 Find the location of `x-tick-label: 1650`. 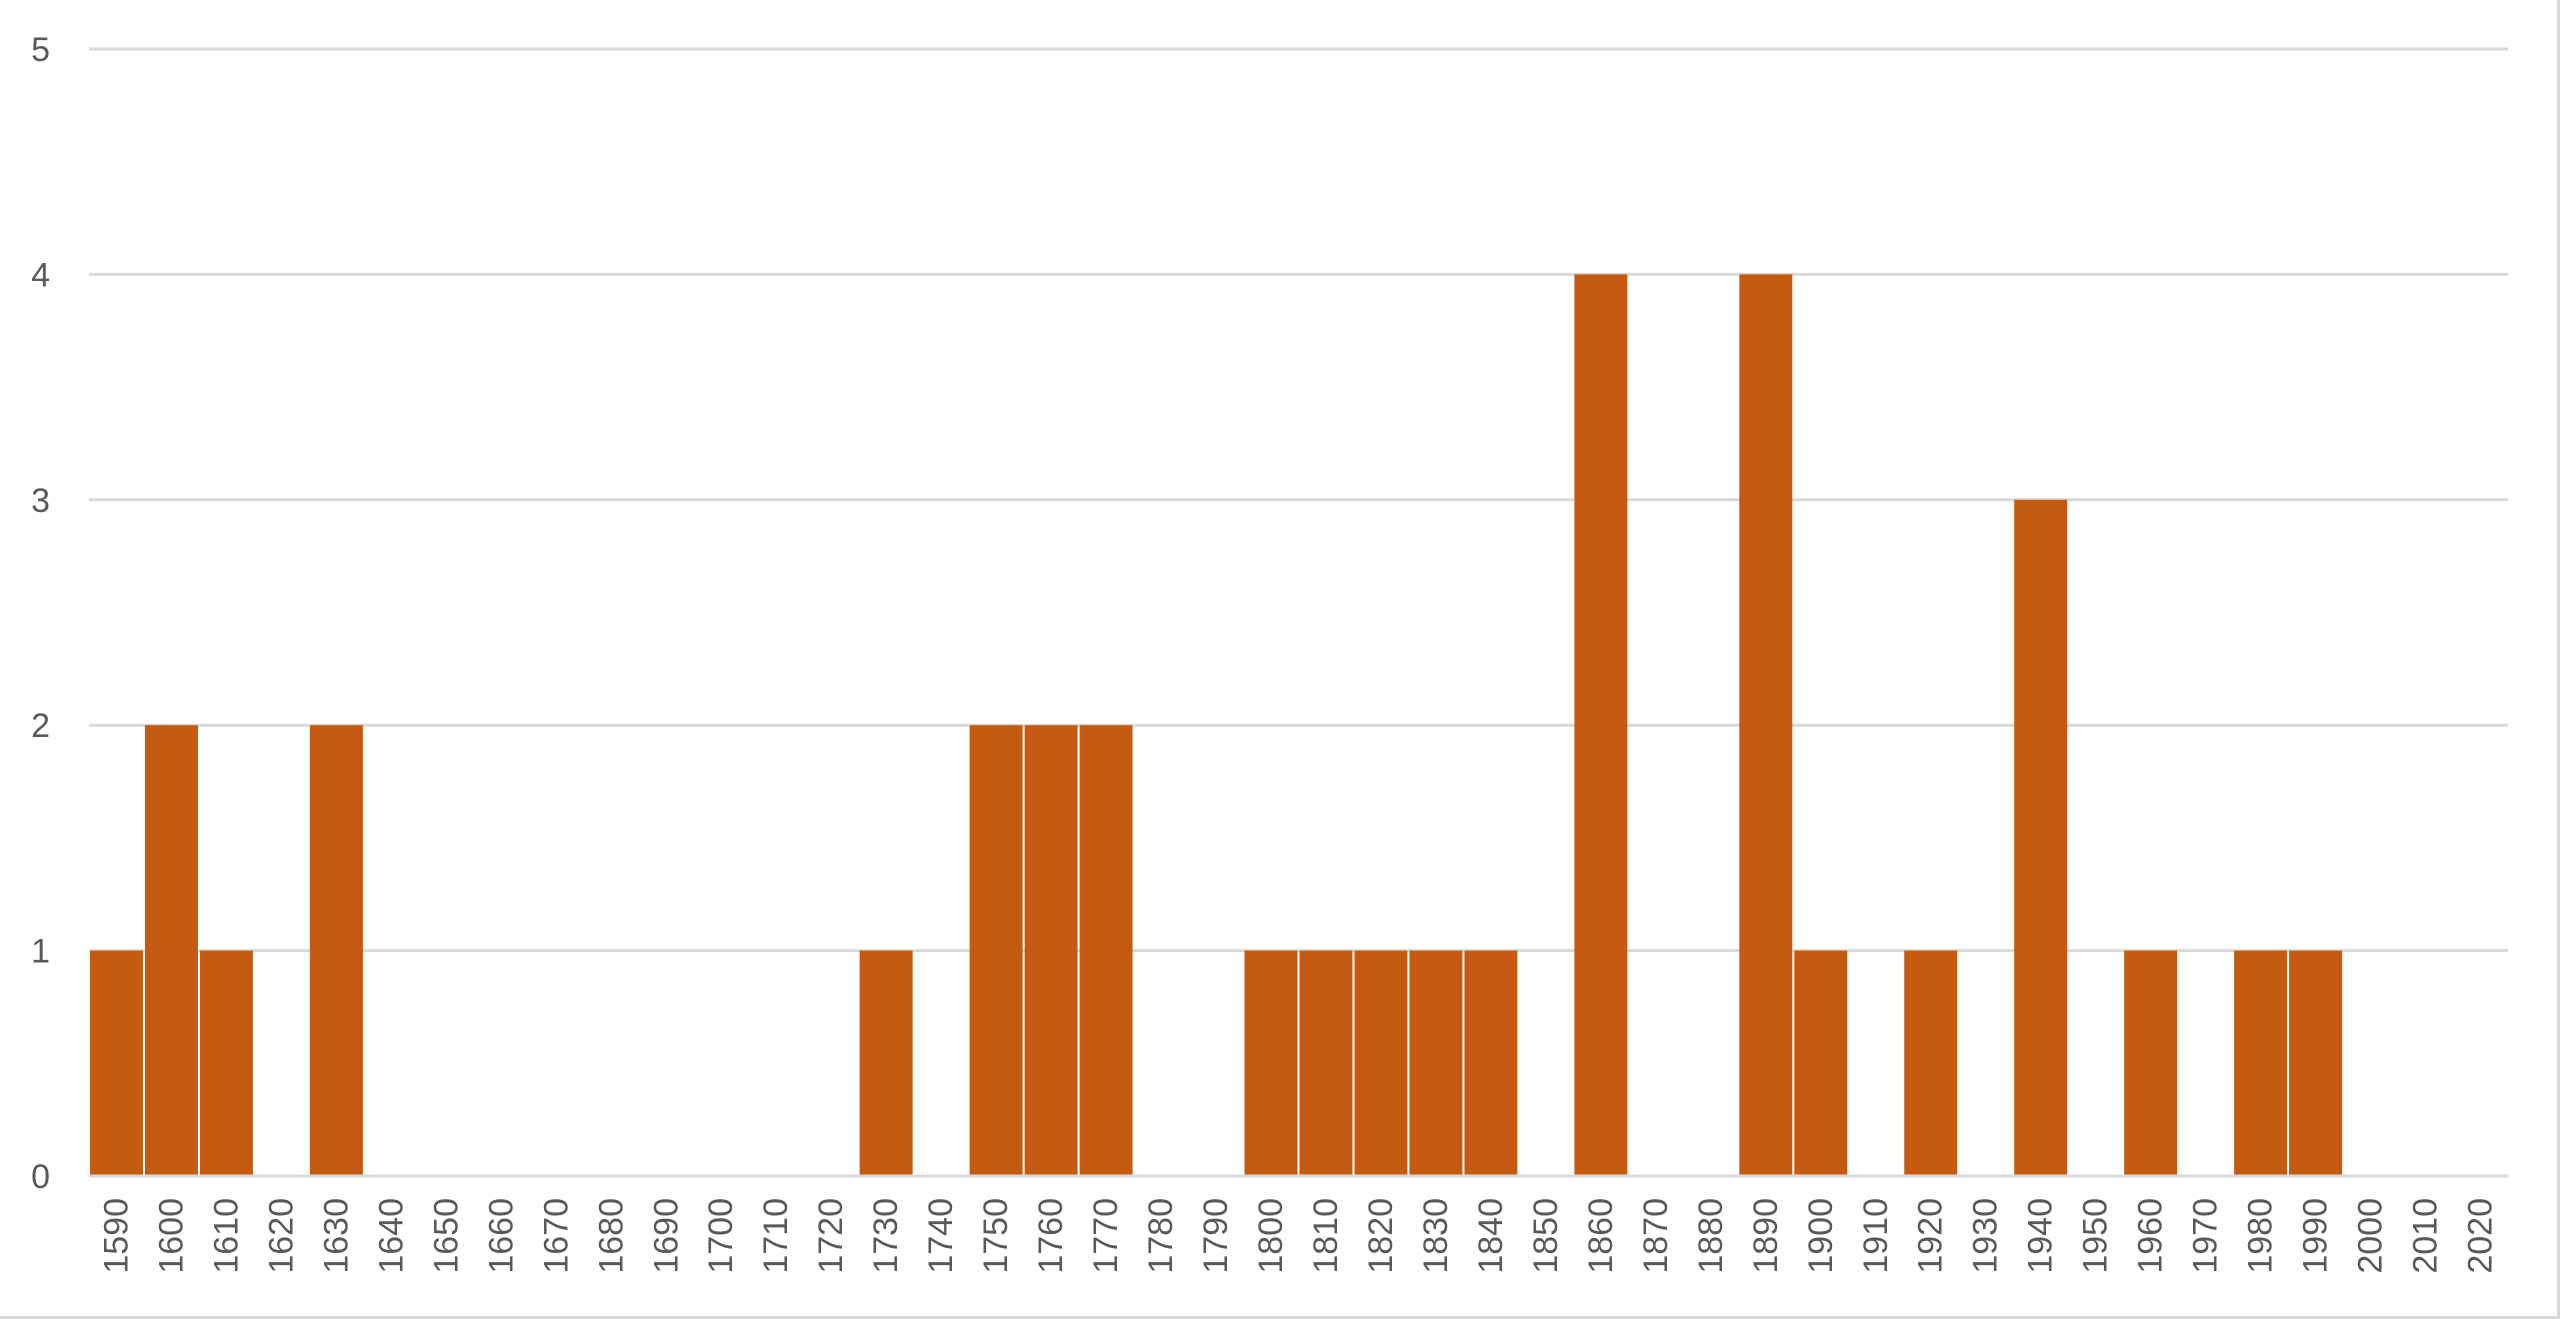

x-tick-label: 1650 is located at coordinates (446, 1236).